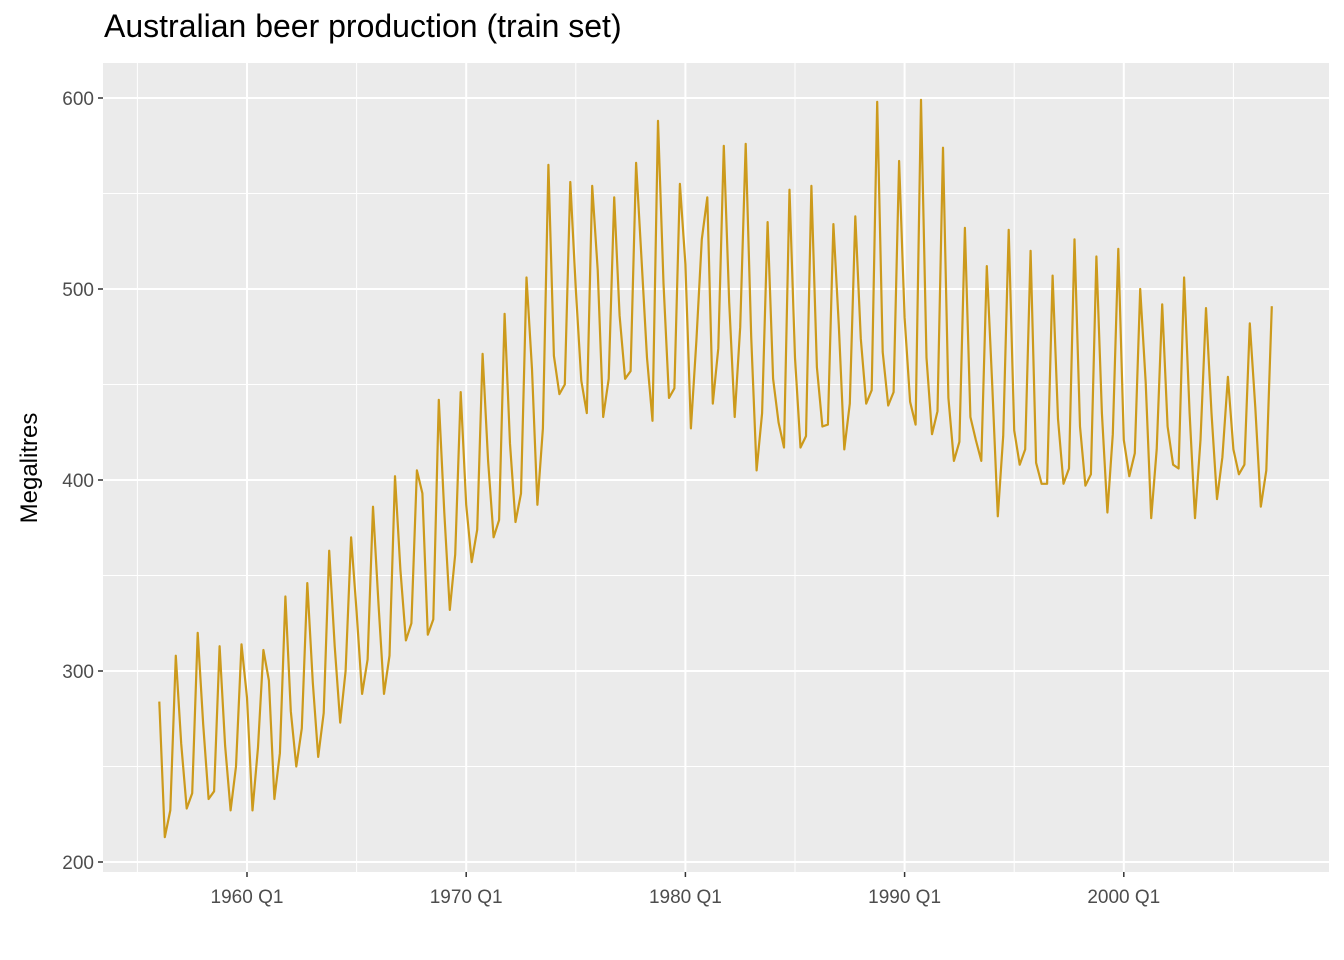 The height and width of the screenshot is (960, 1344). What do you see at coordinates (1123, 897) in the screenshot?
I see `x-tick-label: 2000 Q1` at bounding box center [1123, 897].